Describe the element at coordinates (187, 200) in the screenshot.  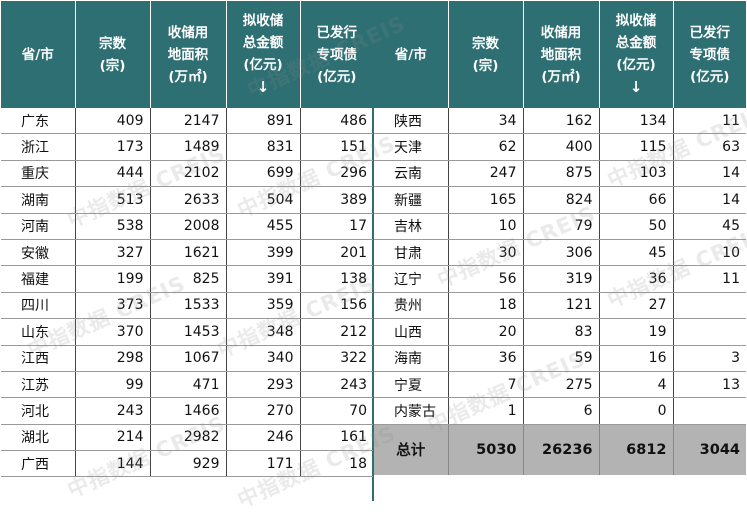
I see `table-row: 湖南 513 2633 504 389` at that location.